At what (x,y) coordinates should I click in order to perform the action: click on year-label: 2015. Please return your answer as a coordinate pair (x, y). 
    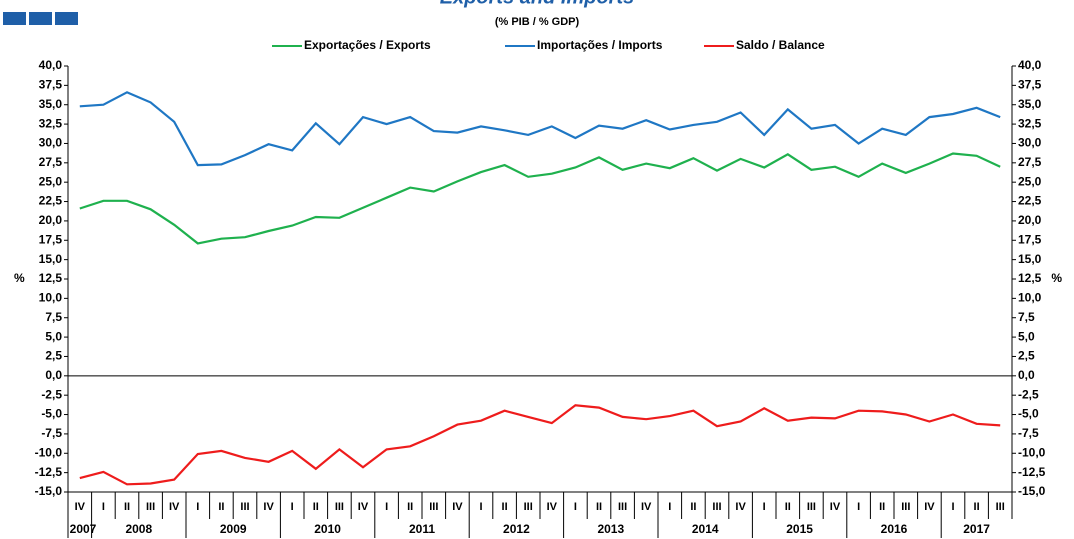
    Looking at the image, I should click on (799, 529).